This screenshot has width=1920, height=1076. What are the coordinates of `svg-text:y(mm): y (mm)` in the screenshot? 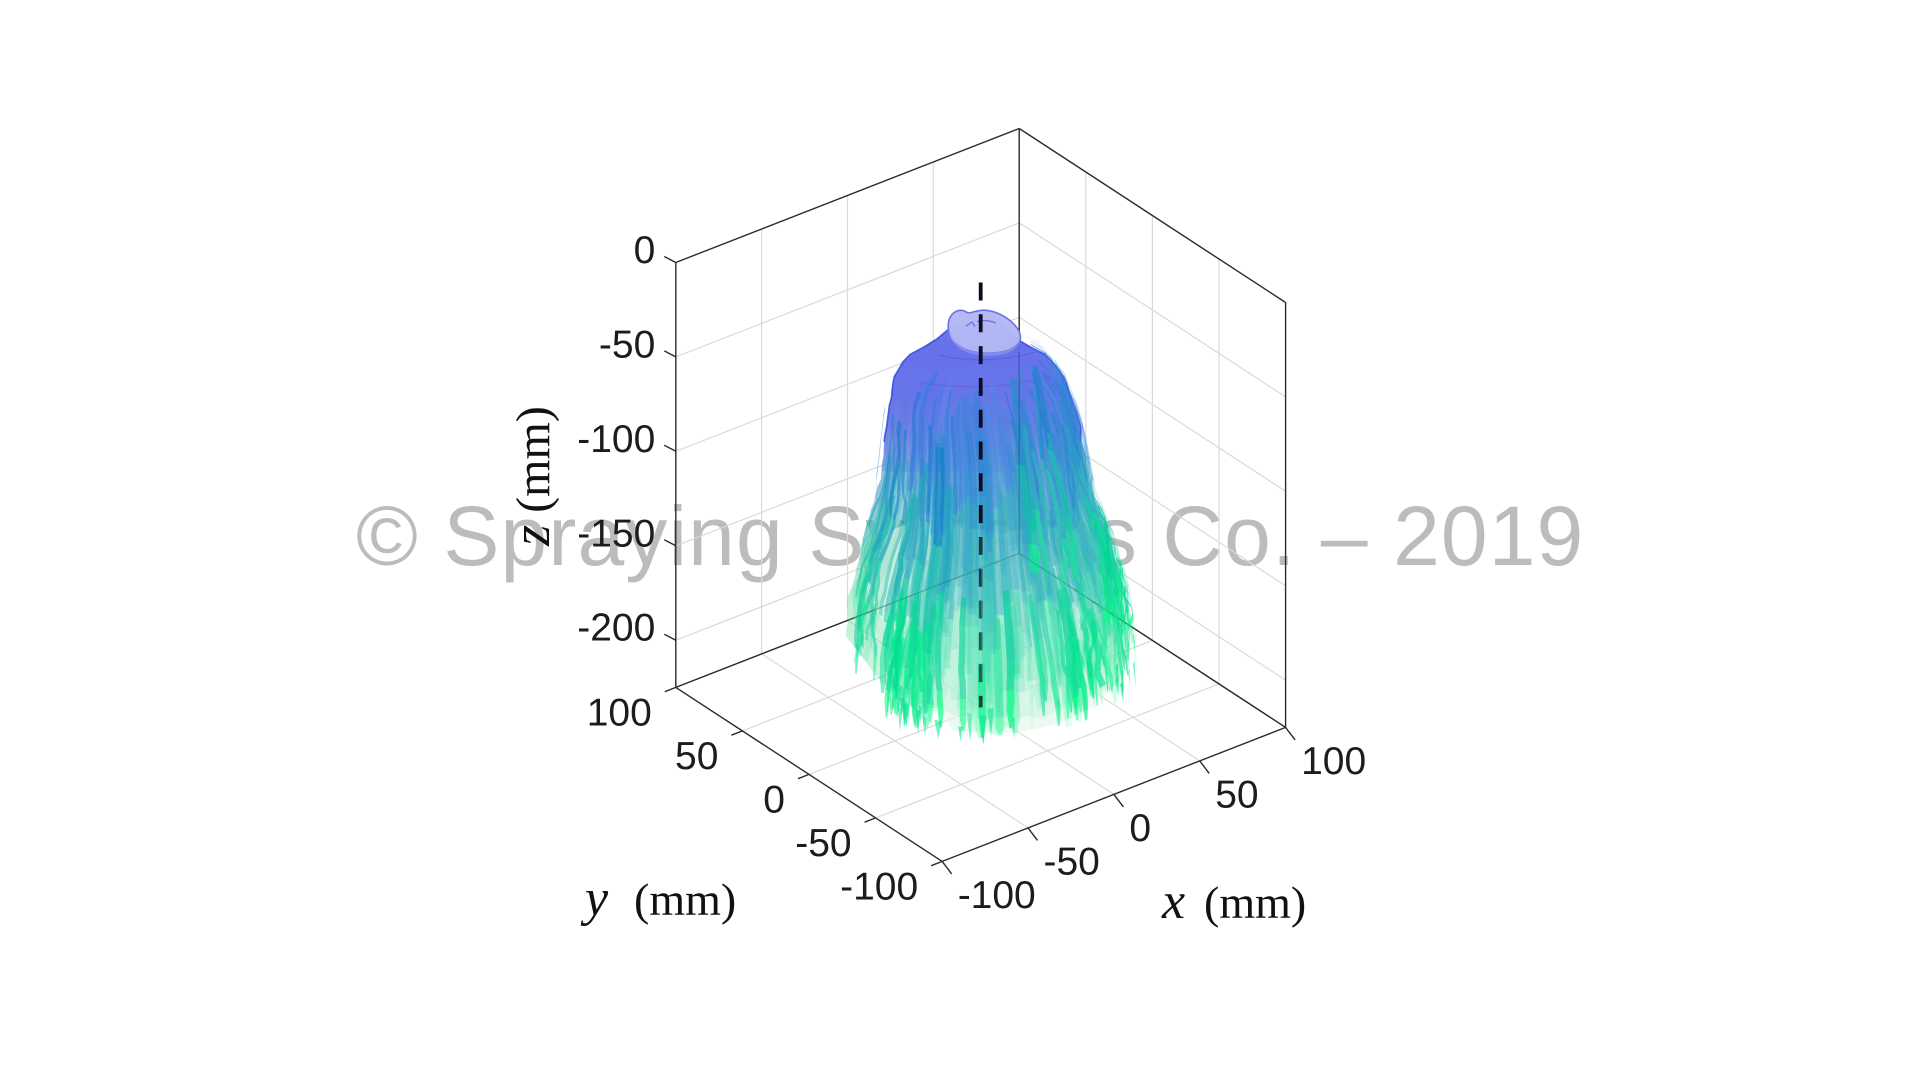 It's located at (658, 898).